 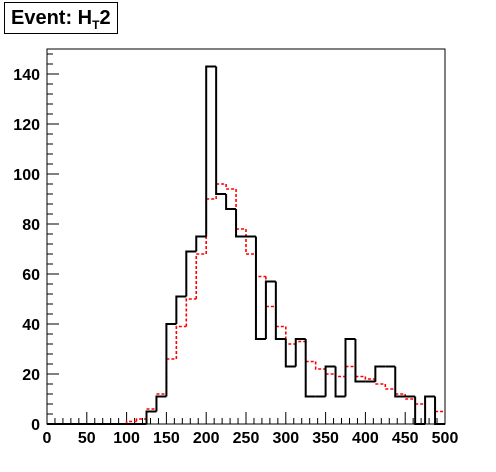 I want to click on x-tick-label: 200, so click(x=206, y=438).